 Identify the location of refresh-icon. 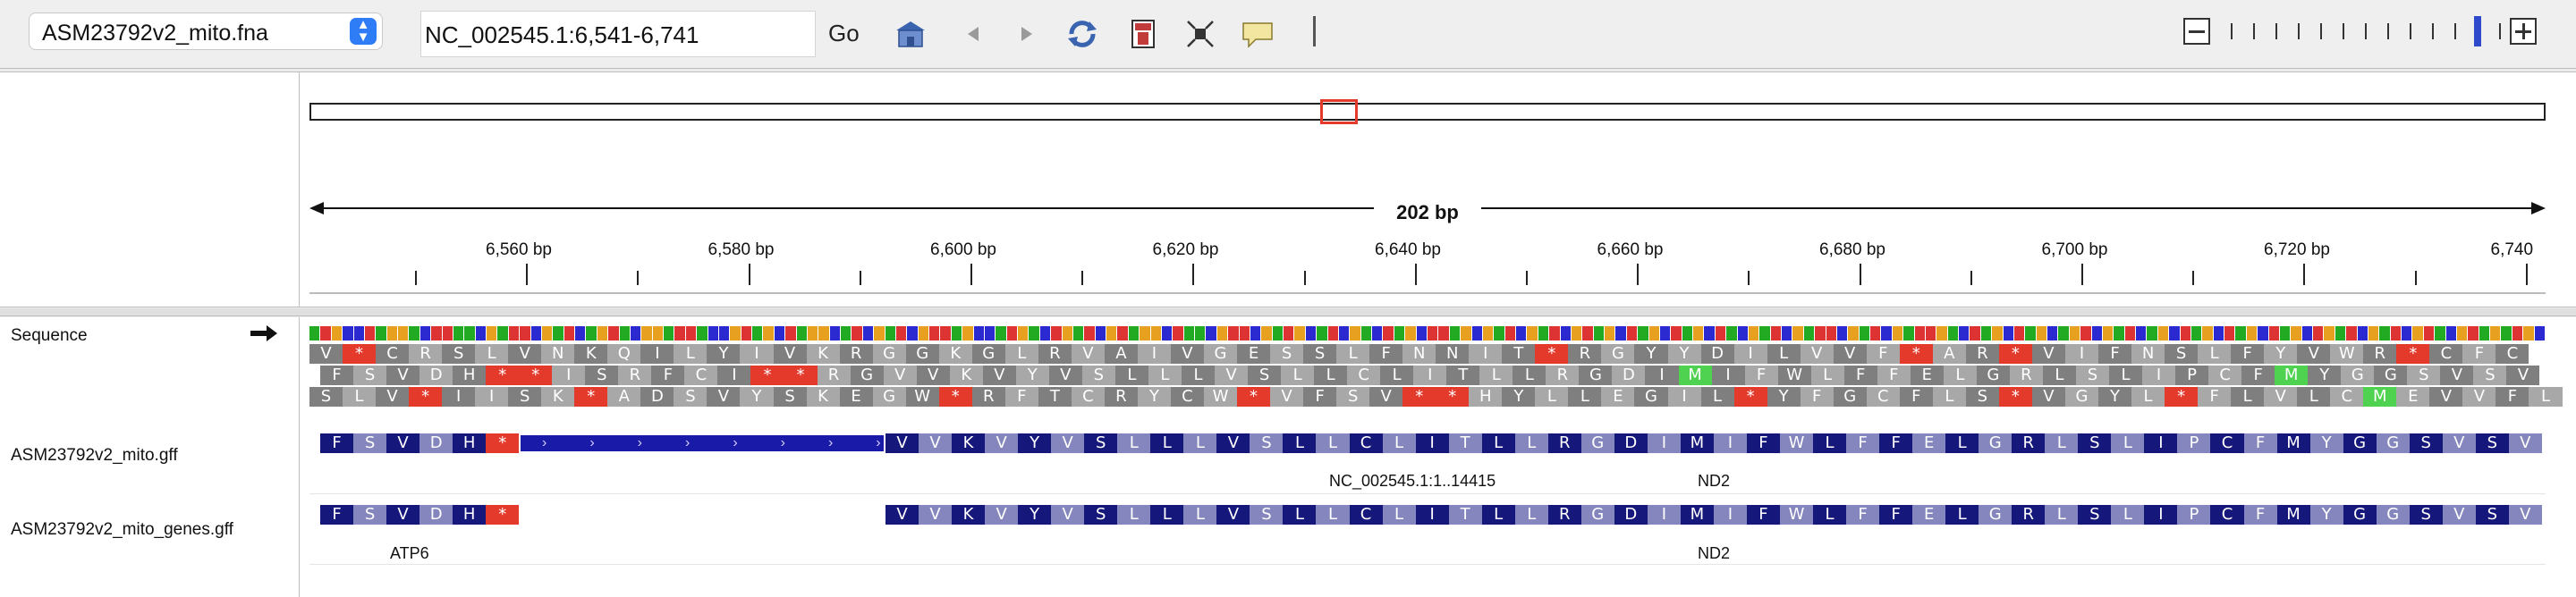
(1082, 34).